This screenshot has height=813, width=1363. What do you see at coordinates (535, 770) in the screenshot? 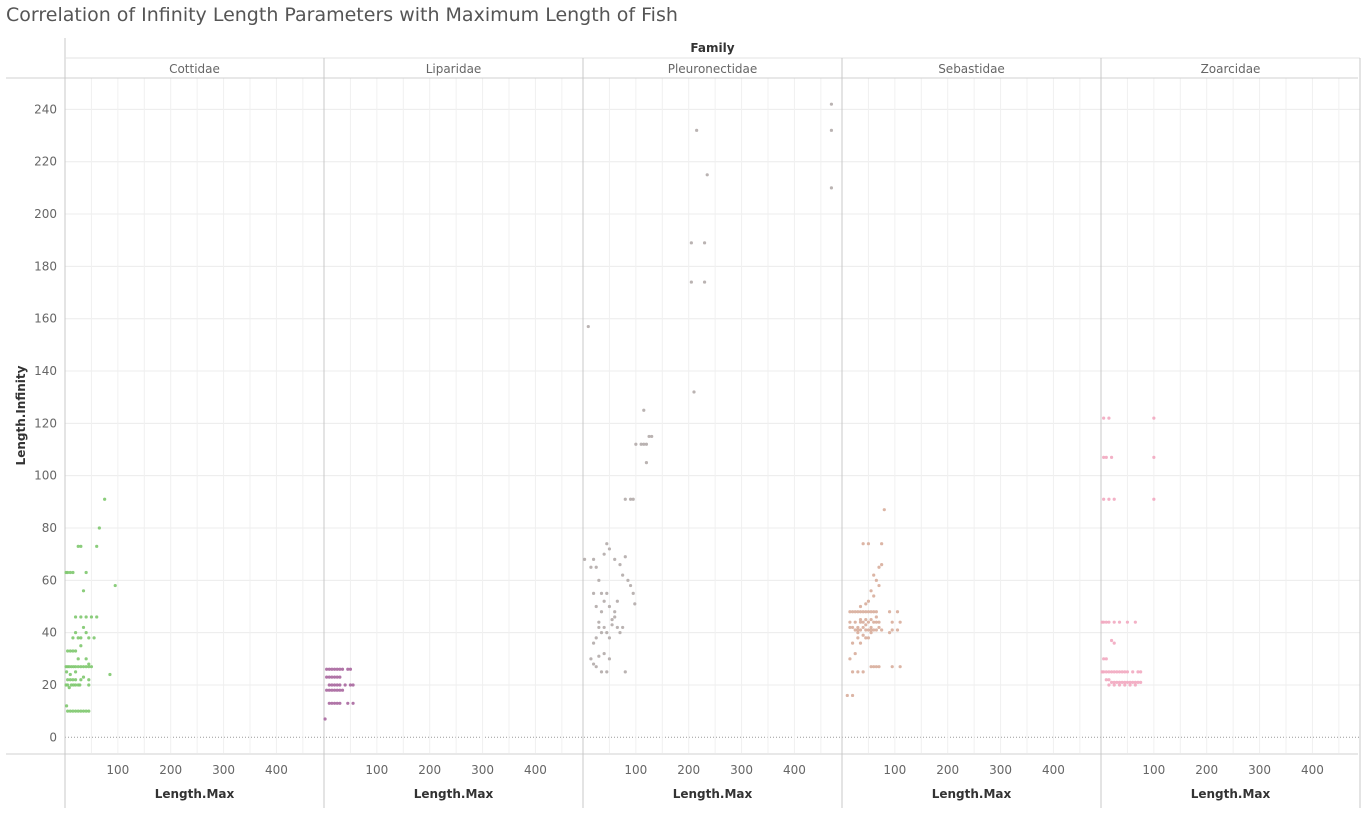
I see `x-tick-label: 400` at bounding box center [535, 770].